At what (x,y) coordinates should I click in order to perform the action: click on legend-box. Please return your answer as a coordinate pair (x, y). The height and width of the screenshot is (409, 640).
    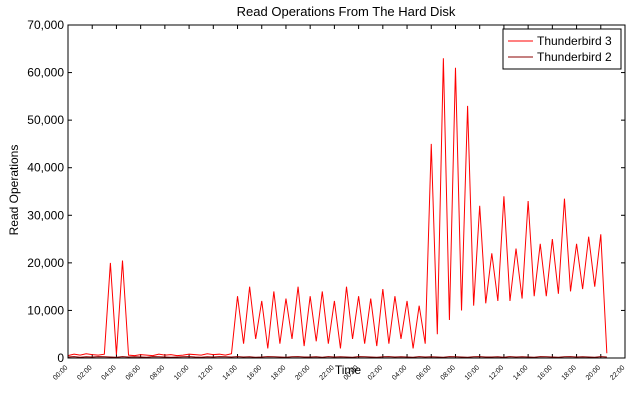
    Looking at the image, I should click on (562, 49).